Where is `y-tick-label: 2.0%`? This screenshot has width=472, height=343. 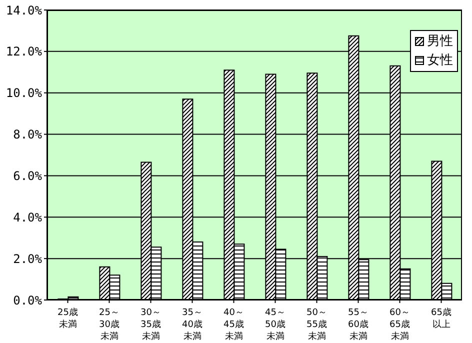 y-tick-label: 2.0% is located at coordinates (28, 259).